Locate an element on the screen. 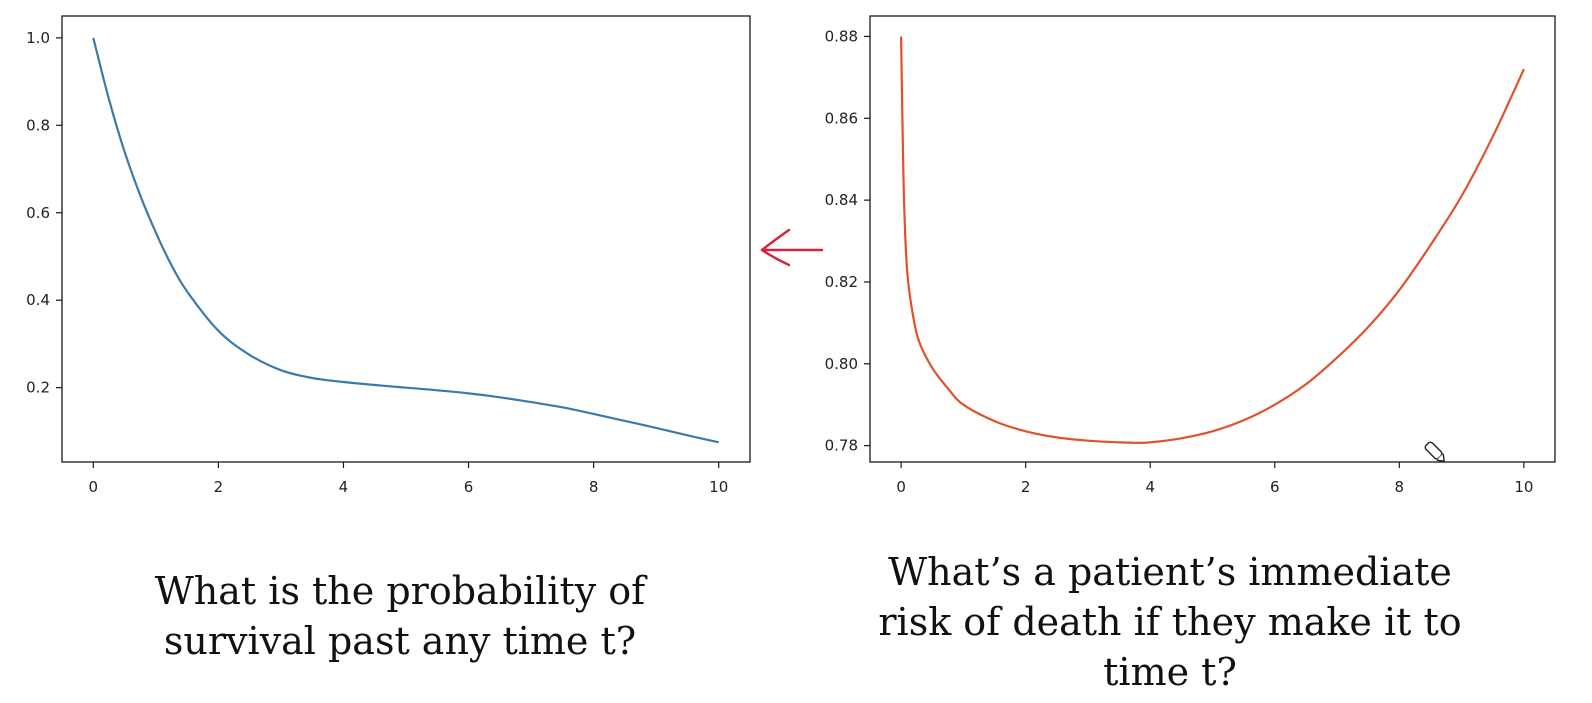  caption-line: What’s a patient’s immediate is located at coordinates (1170, 572).